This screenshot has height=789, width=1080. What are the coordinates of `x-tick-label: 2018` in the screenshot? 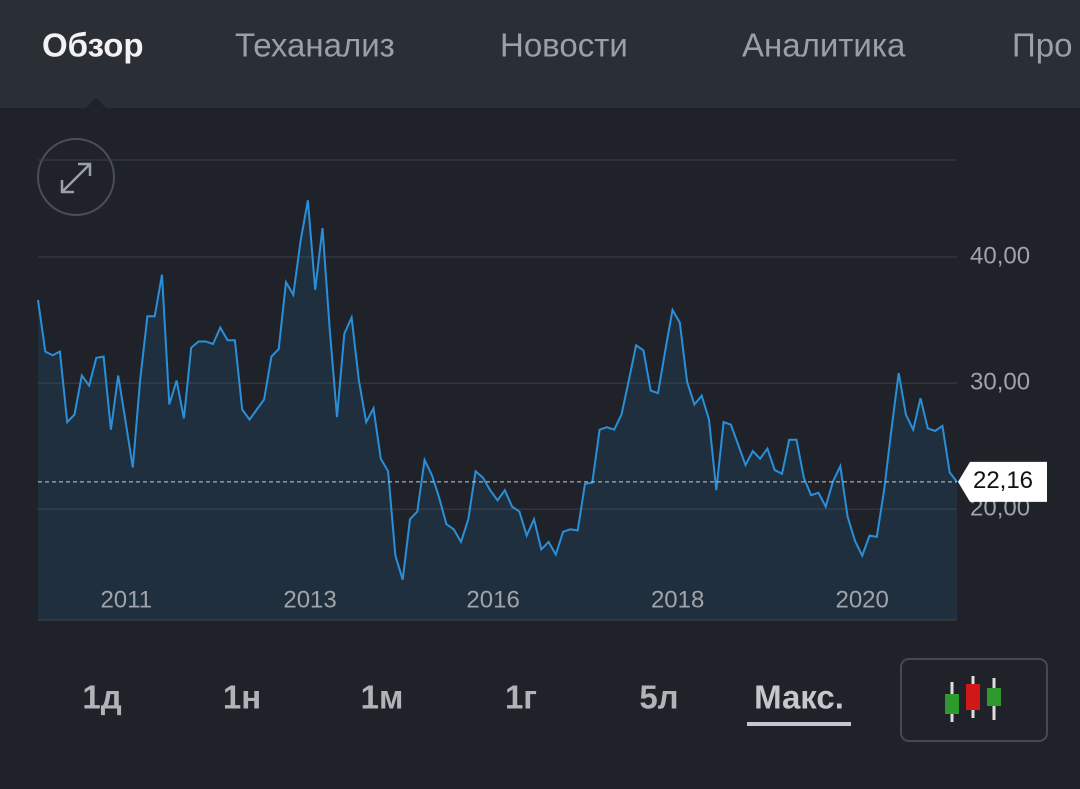 It's located at (677, 599).